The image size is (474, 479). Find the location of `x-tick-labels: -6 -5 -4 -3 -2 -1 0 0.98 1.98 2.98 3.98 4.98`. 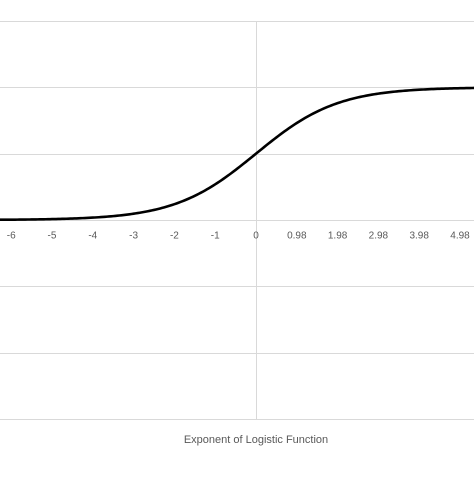

x-tick-labels: -6 -5 -4 -3 -2 -1 0 0.98 1.98 2.98 3.98 4.98 is located at coordinates (238, 236).